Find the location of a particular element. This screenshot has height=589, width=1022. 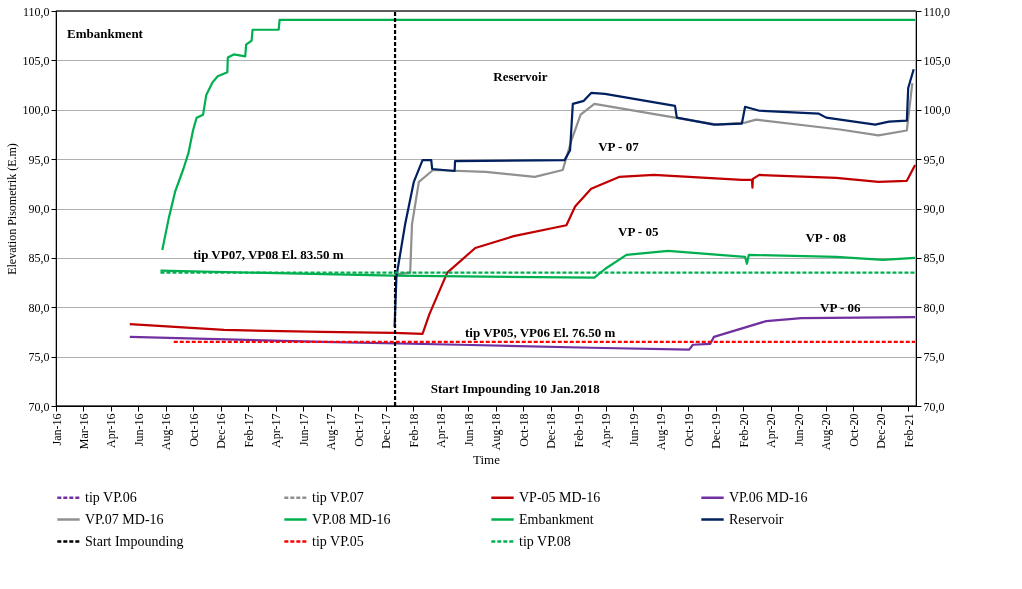

y-tick-label: 85,0 is located at coordinates (39, 258).